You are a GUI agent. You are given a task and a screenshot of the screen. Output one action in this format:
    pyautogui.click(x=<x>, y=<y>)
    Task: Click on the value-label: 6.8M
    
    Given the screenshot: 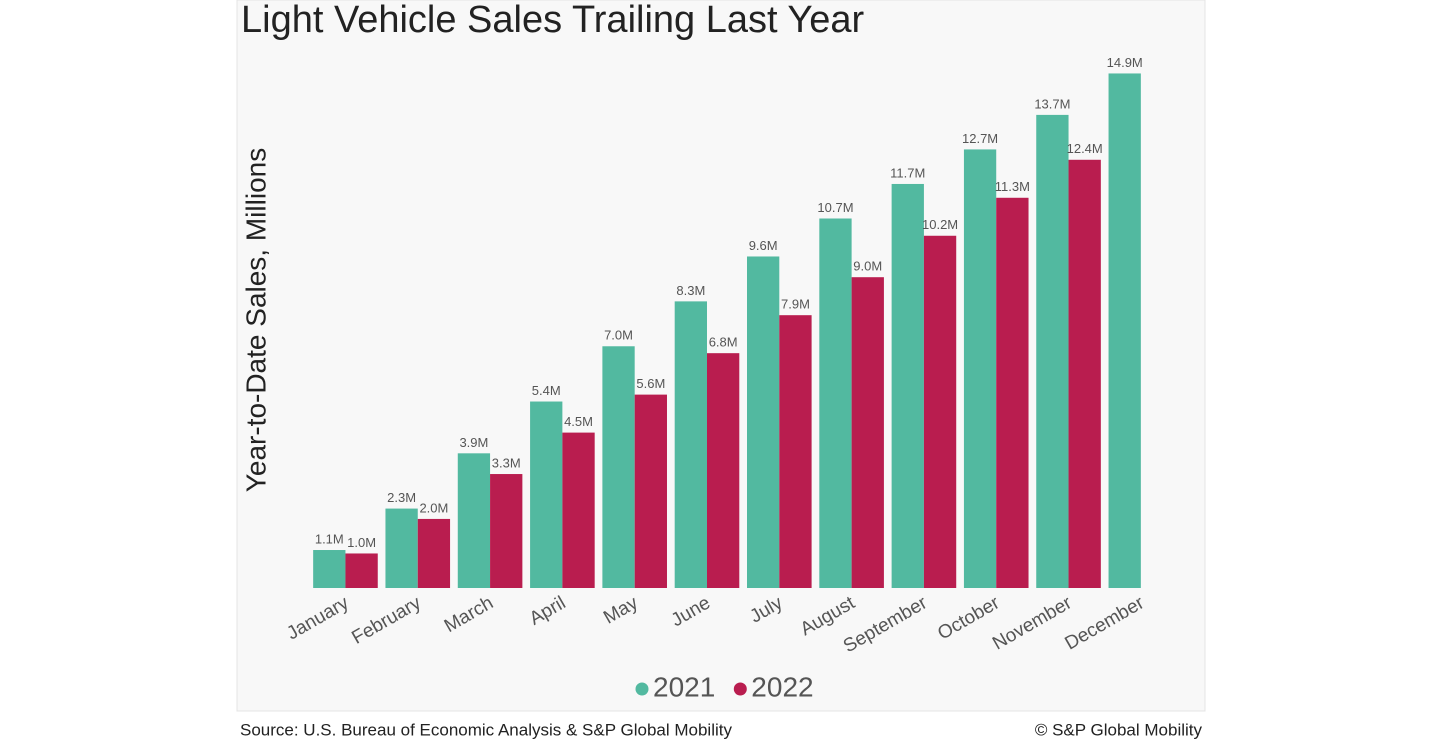 What is the action you would take?
    pyautogui.click(x=723, y=342)
    